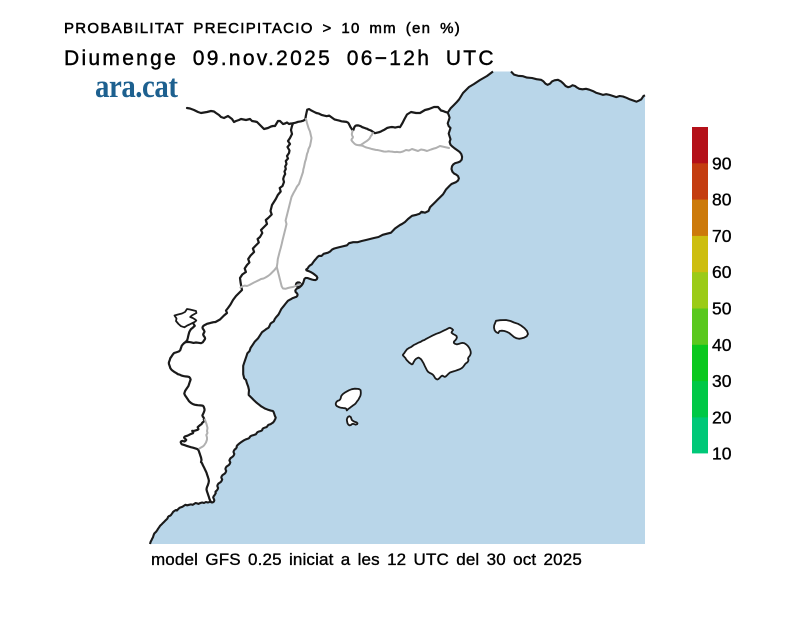 The width and height of the screenshot is (800, 617). I want to click on svg-text: 60, so click(722, 272).